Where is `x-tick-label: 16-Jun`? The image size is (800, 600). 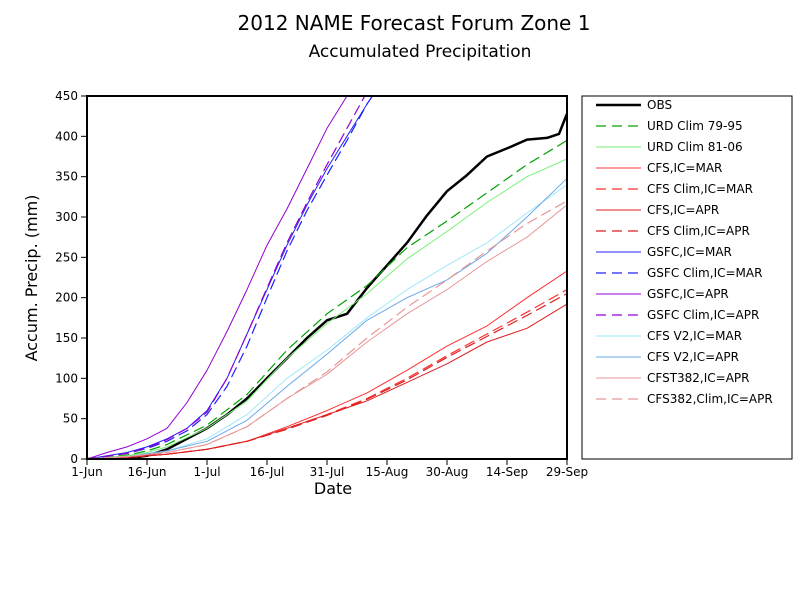
x-tick-label: 16-Jun is located at coordinates (146, 472).